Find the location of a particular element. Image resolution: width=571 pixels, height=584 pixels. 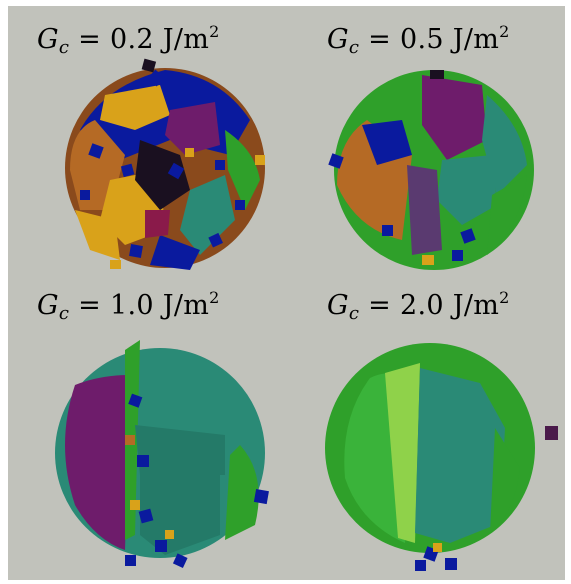

panel-label-4: Gc = 2.0 J/m2 is located at coordinates (418, 306).